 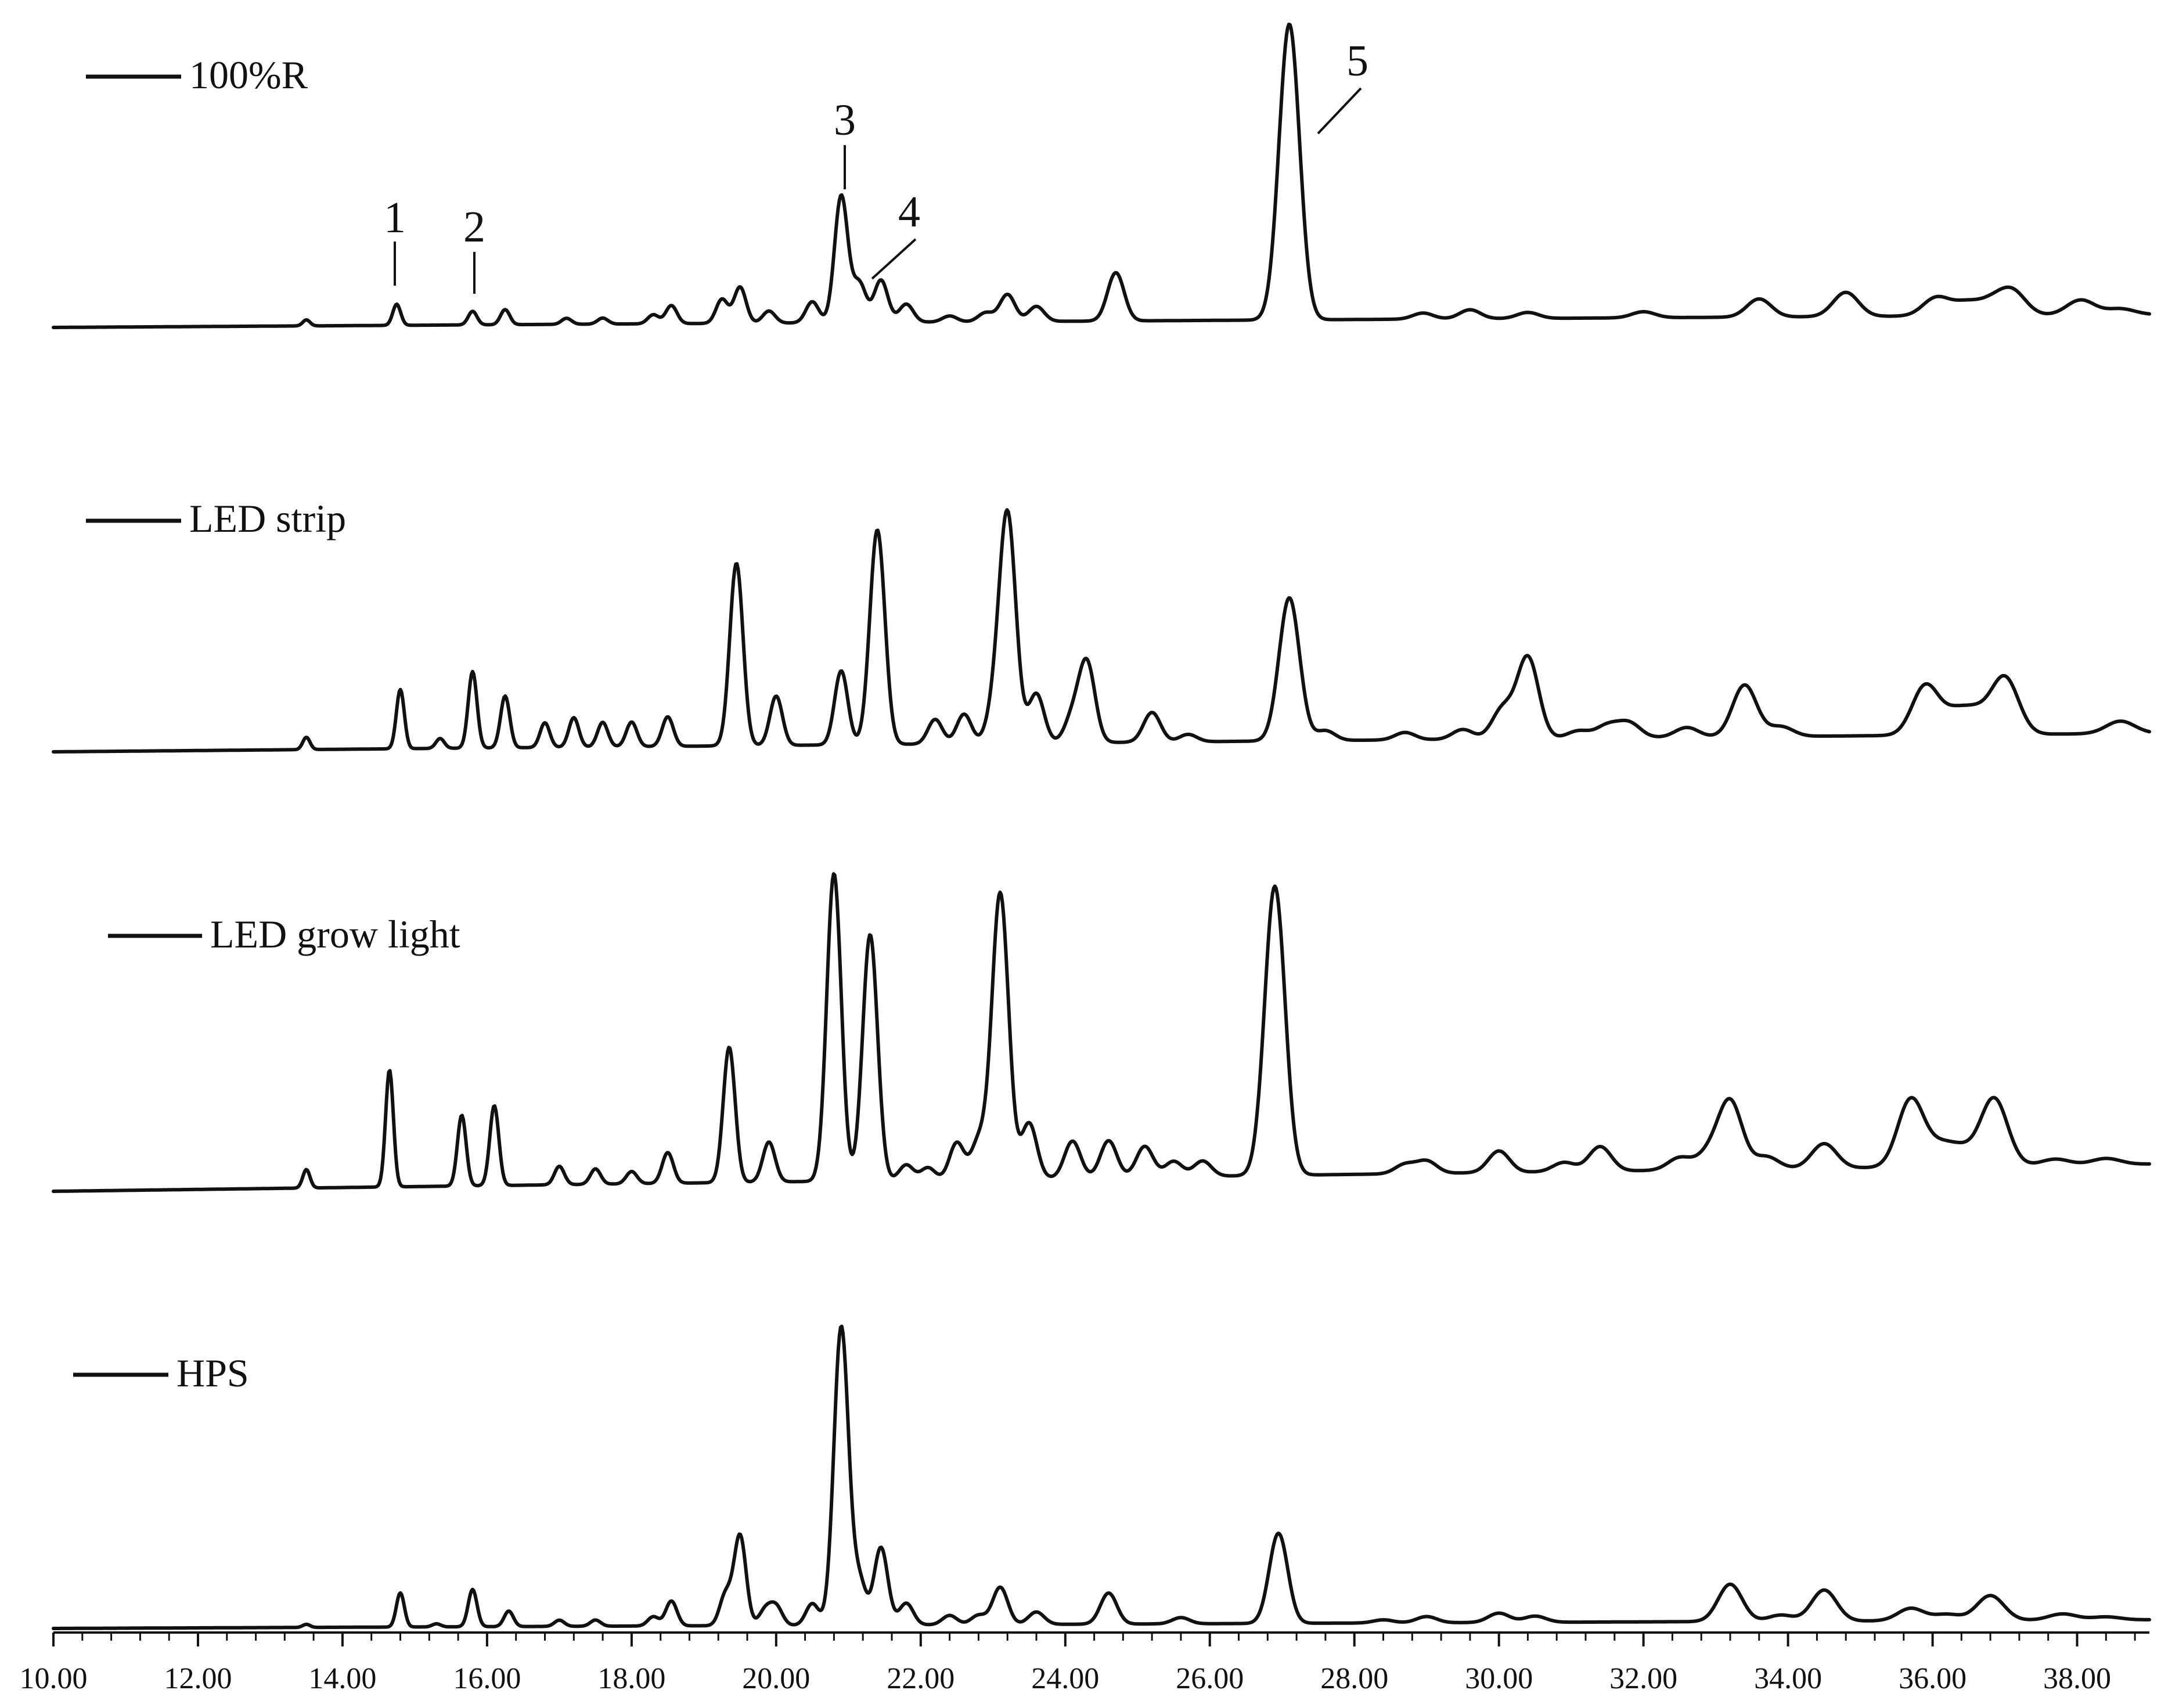 What do you see at coordinates (268, 518) in the screenshot?
I see `legend-label-led-strip: LED strip` at bounding box center [268, 518].